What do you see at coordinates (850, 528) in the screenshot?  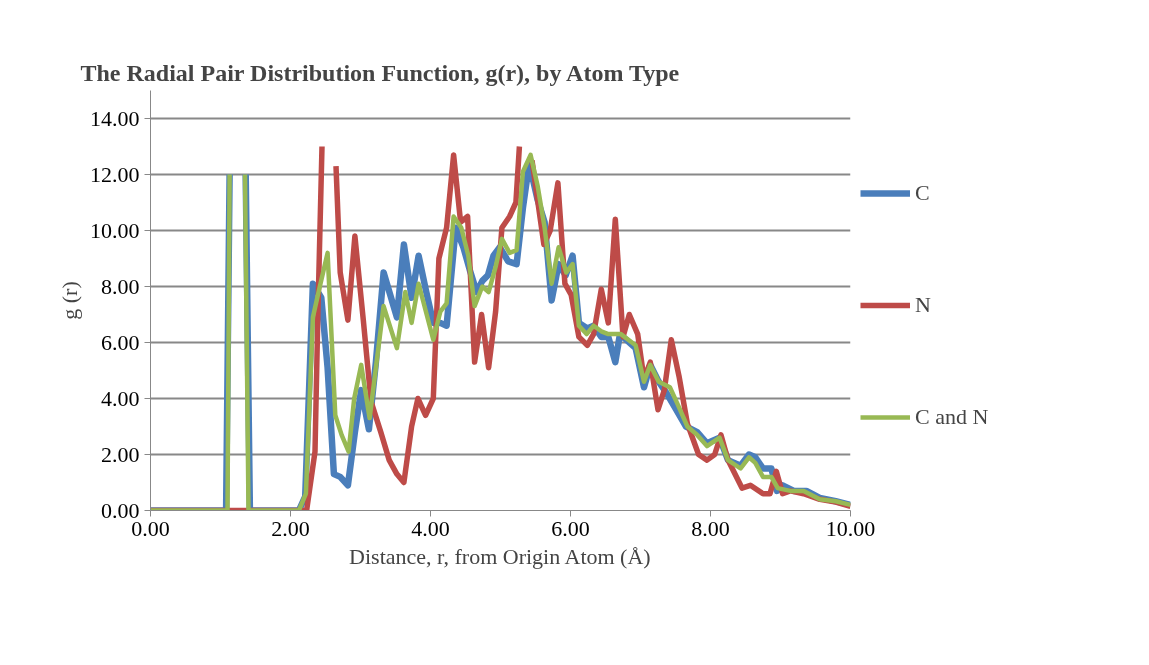 I see `x-tick-label: 10.00` at bounding box center [850, 528].